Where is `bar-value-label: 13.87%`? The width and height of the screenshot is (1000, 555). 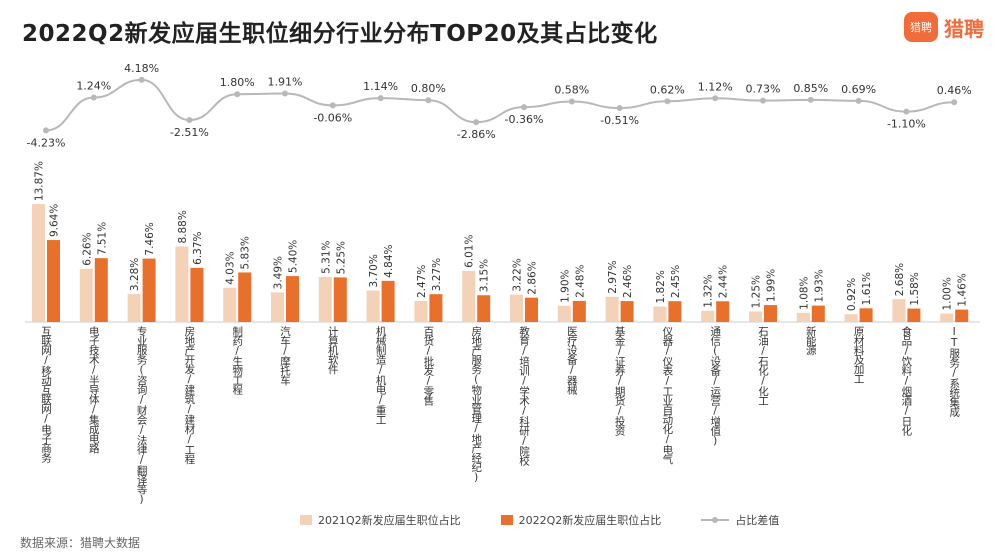
bar-value-label: 13.87% is located at coordinates (40, 181).